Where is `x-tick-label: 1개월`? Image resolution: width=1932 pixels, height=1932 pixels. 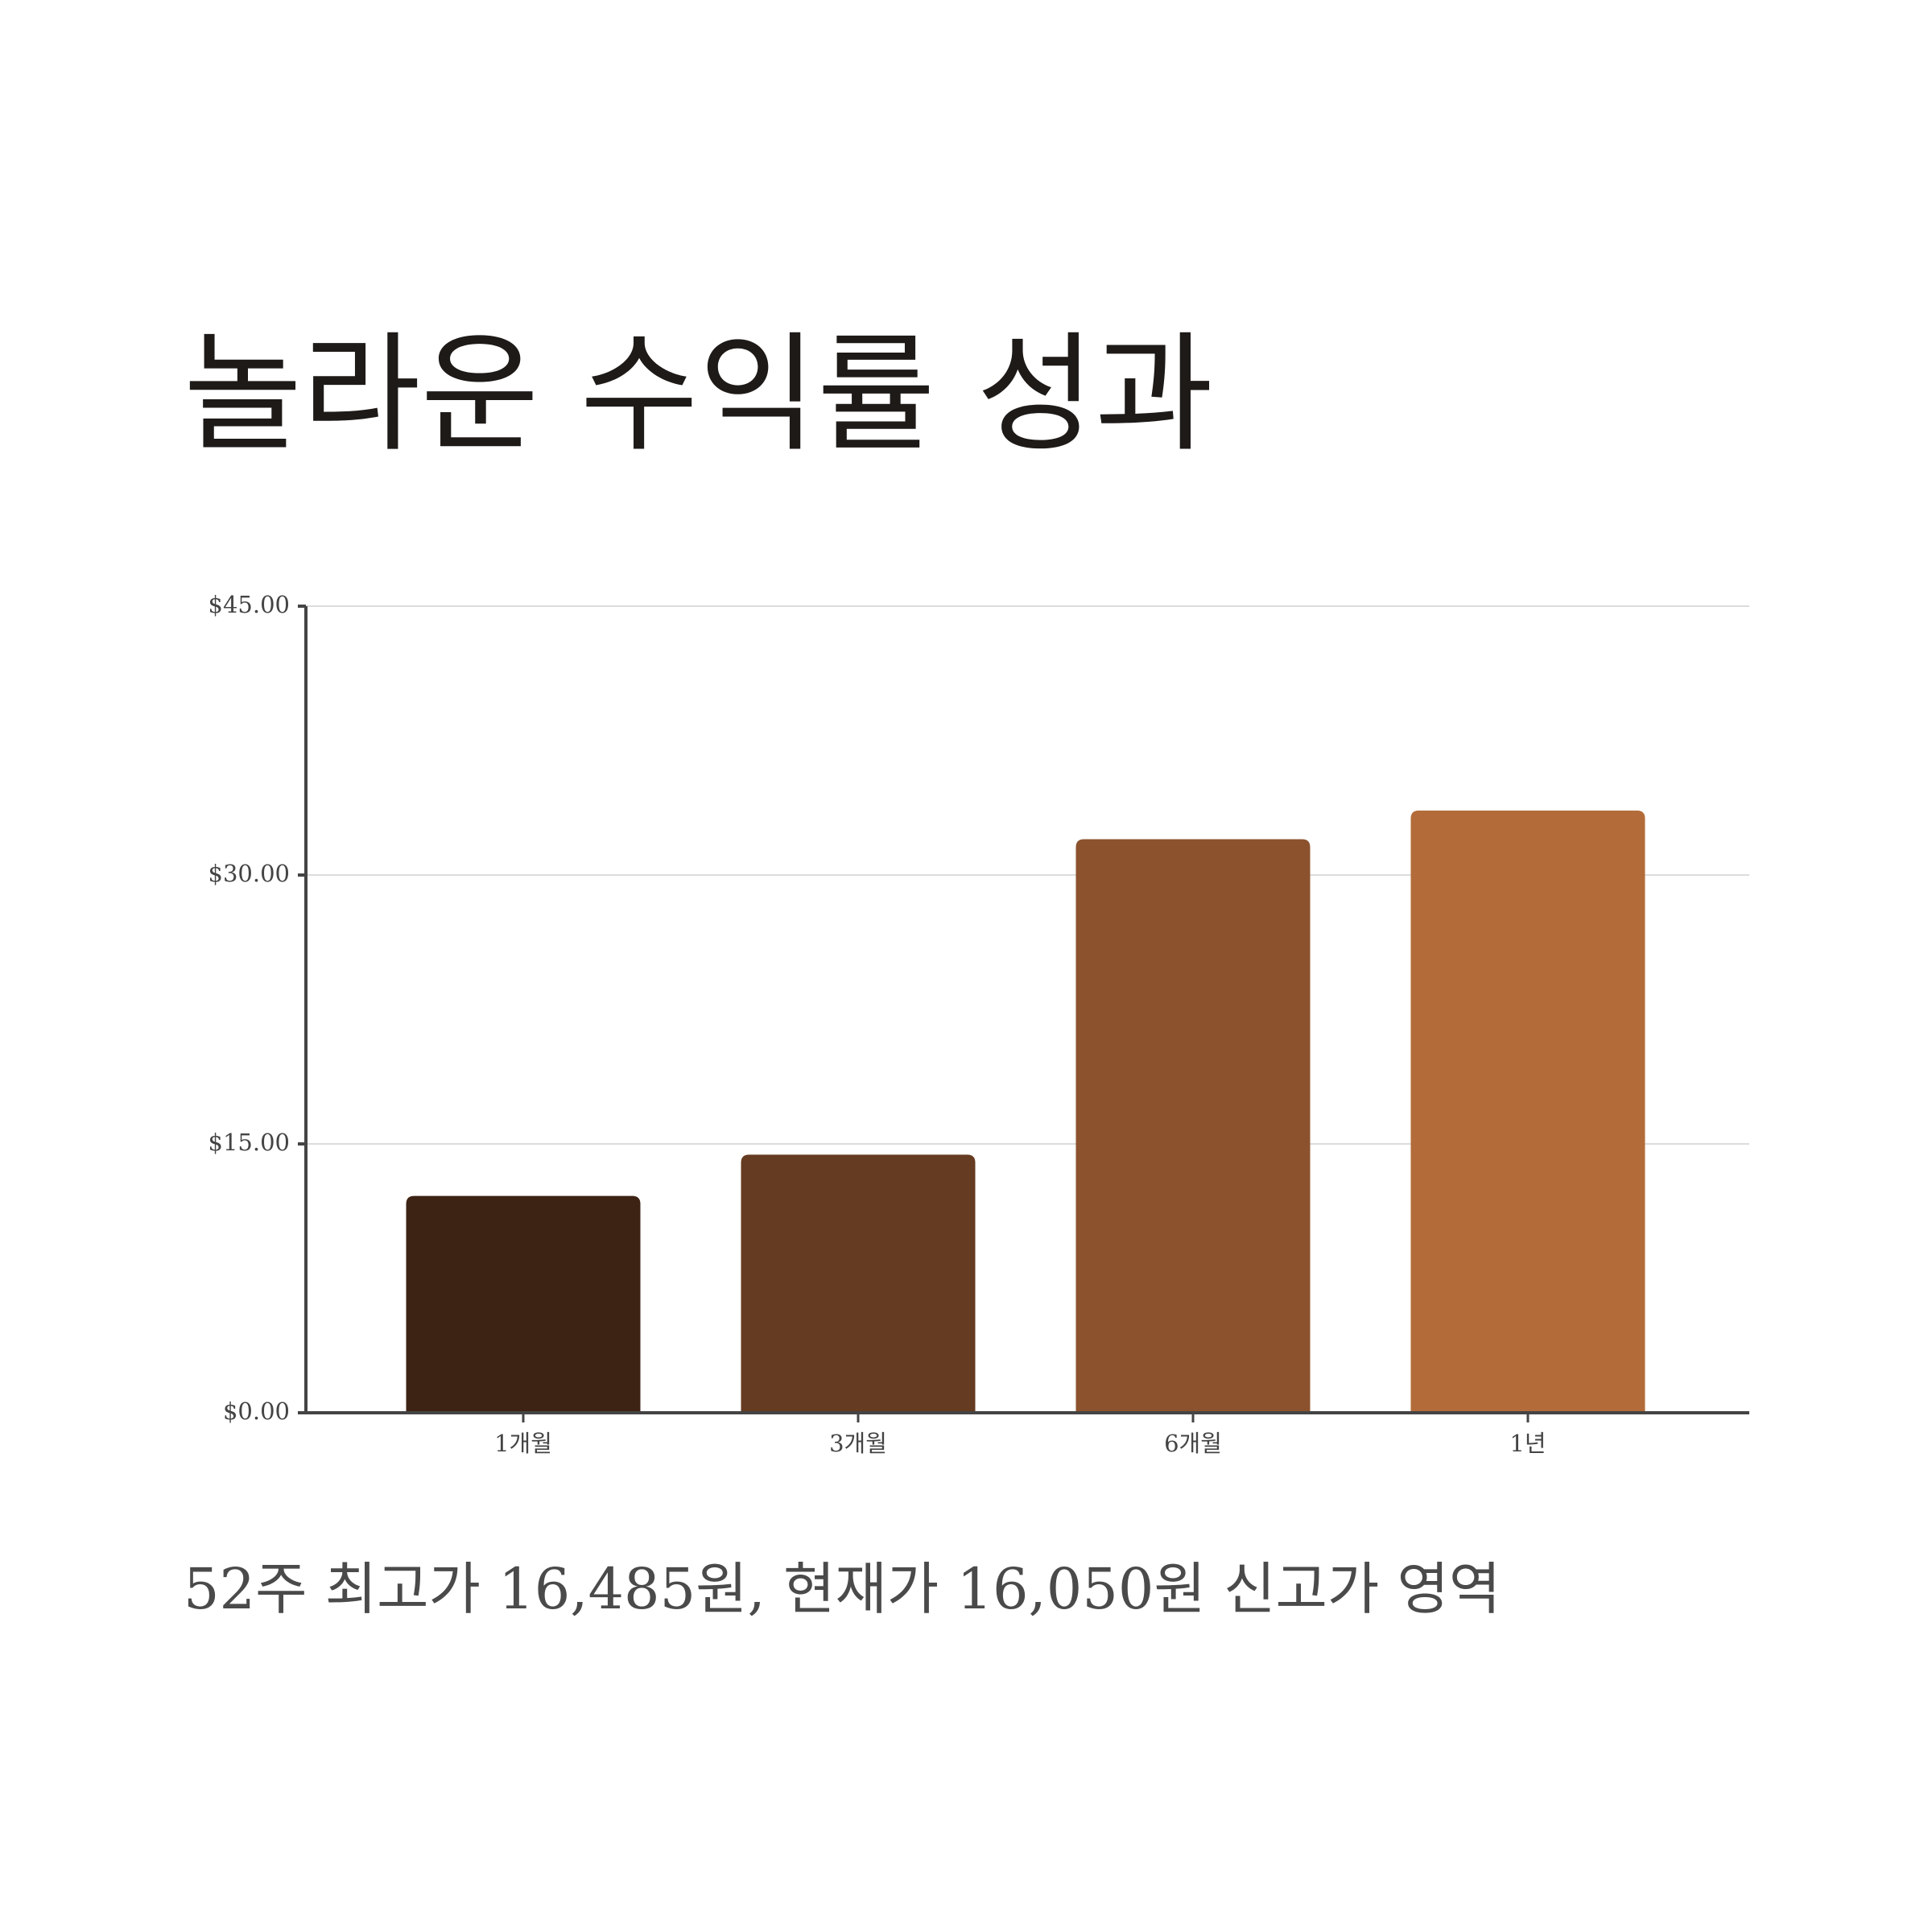 x-tick-label: 1개월 is located at coordinates (523, 1443).